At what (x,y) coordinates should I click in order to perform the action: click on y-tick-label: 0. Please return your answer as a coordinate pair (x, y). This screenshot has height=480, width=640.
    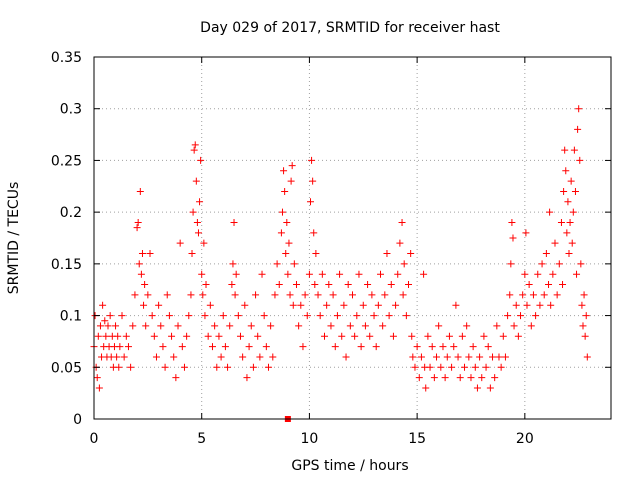
    Looking at the image, I should click on (77, 420).